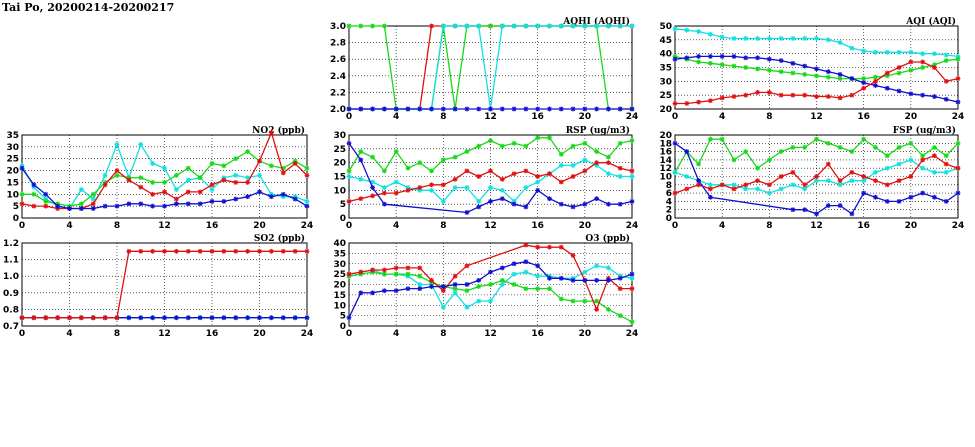 This screenshot has width=975, height=447. Describe the element at coordinates (338, 93) in the screenshot. I see `y-tick-label: 2.2` at that location.